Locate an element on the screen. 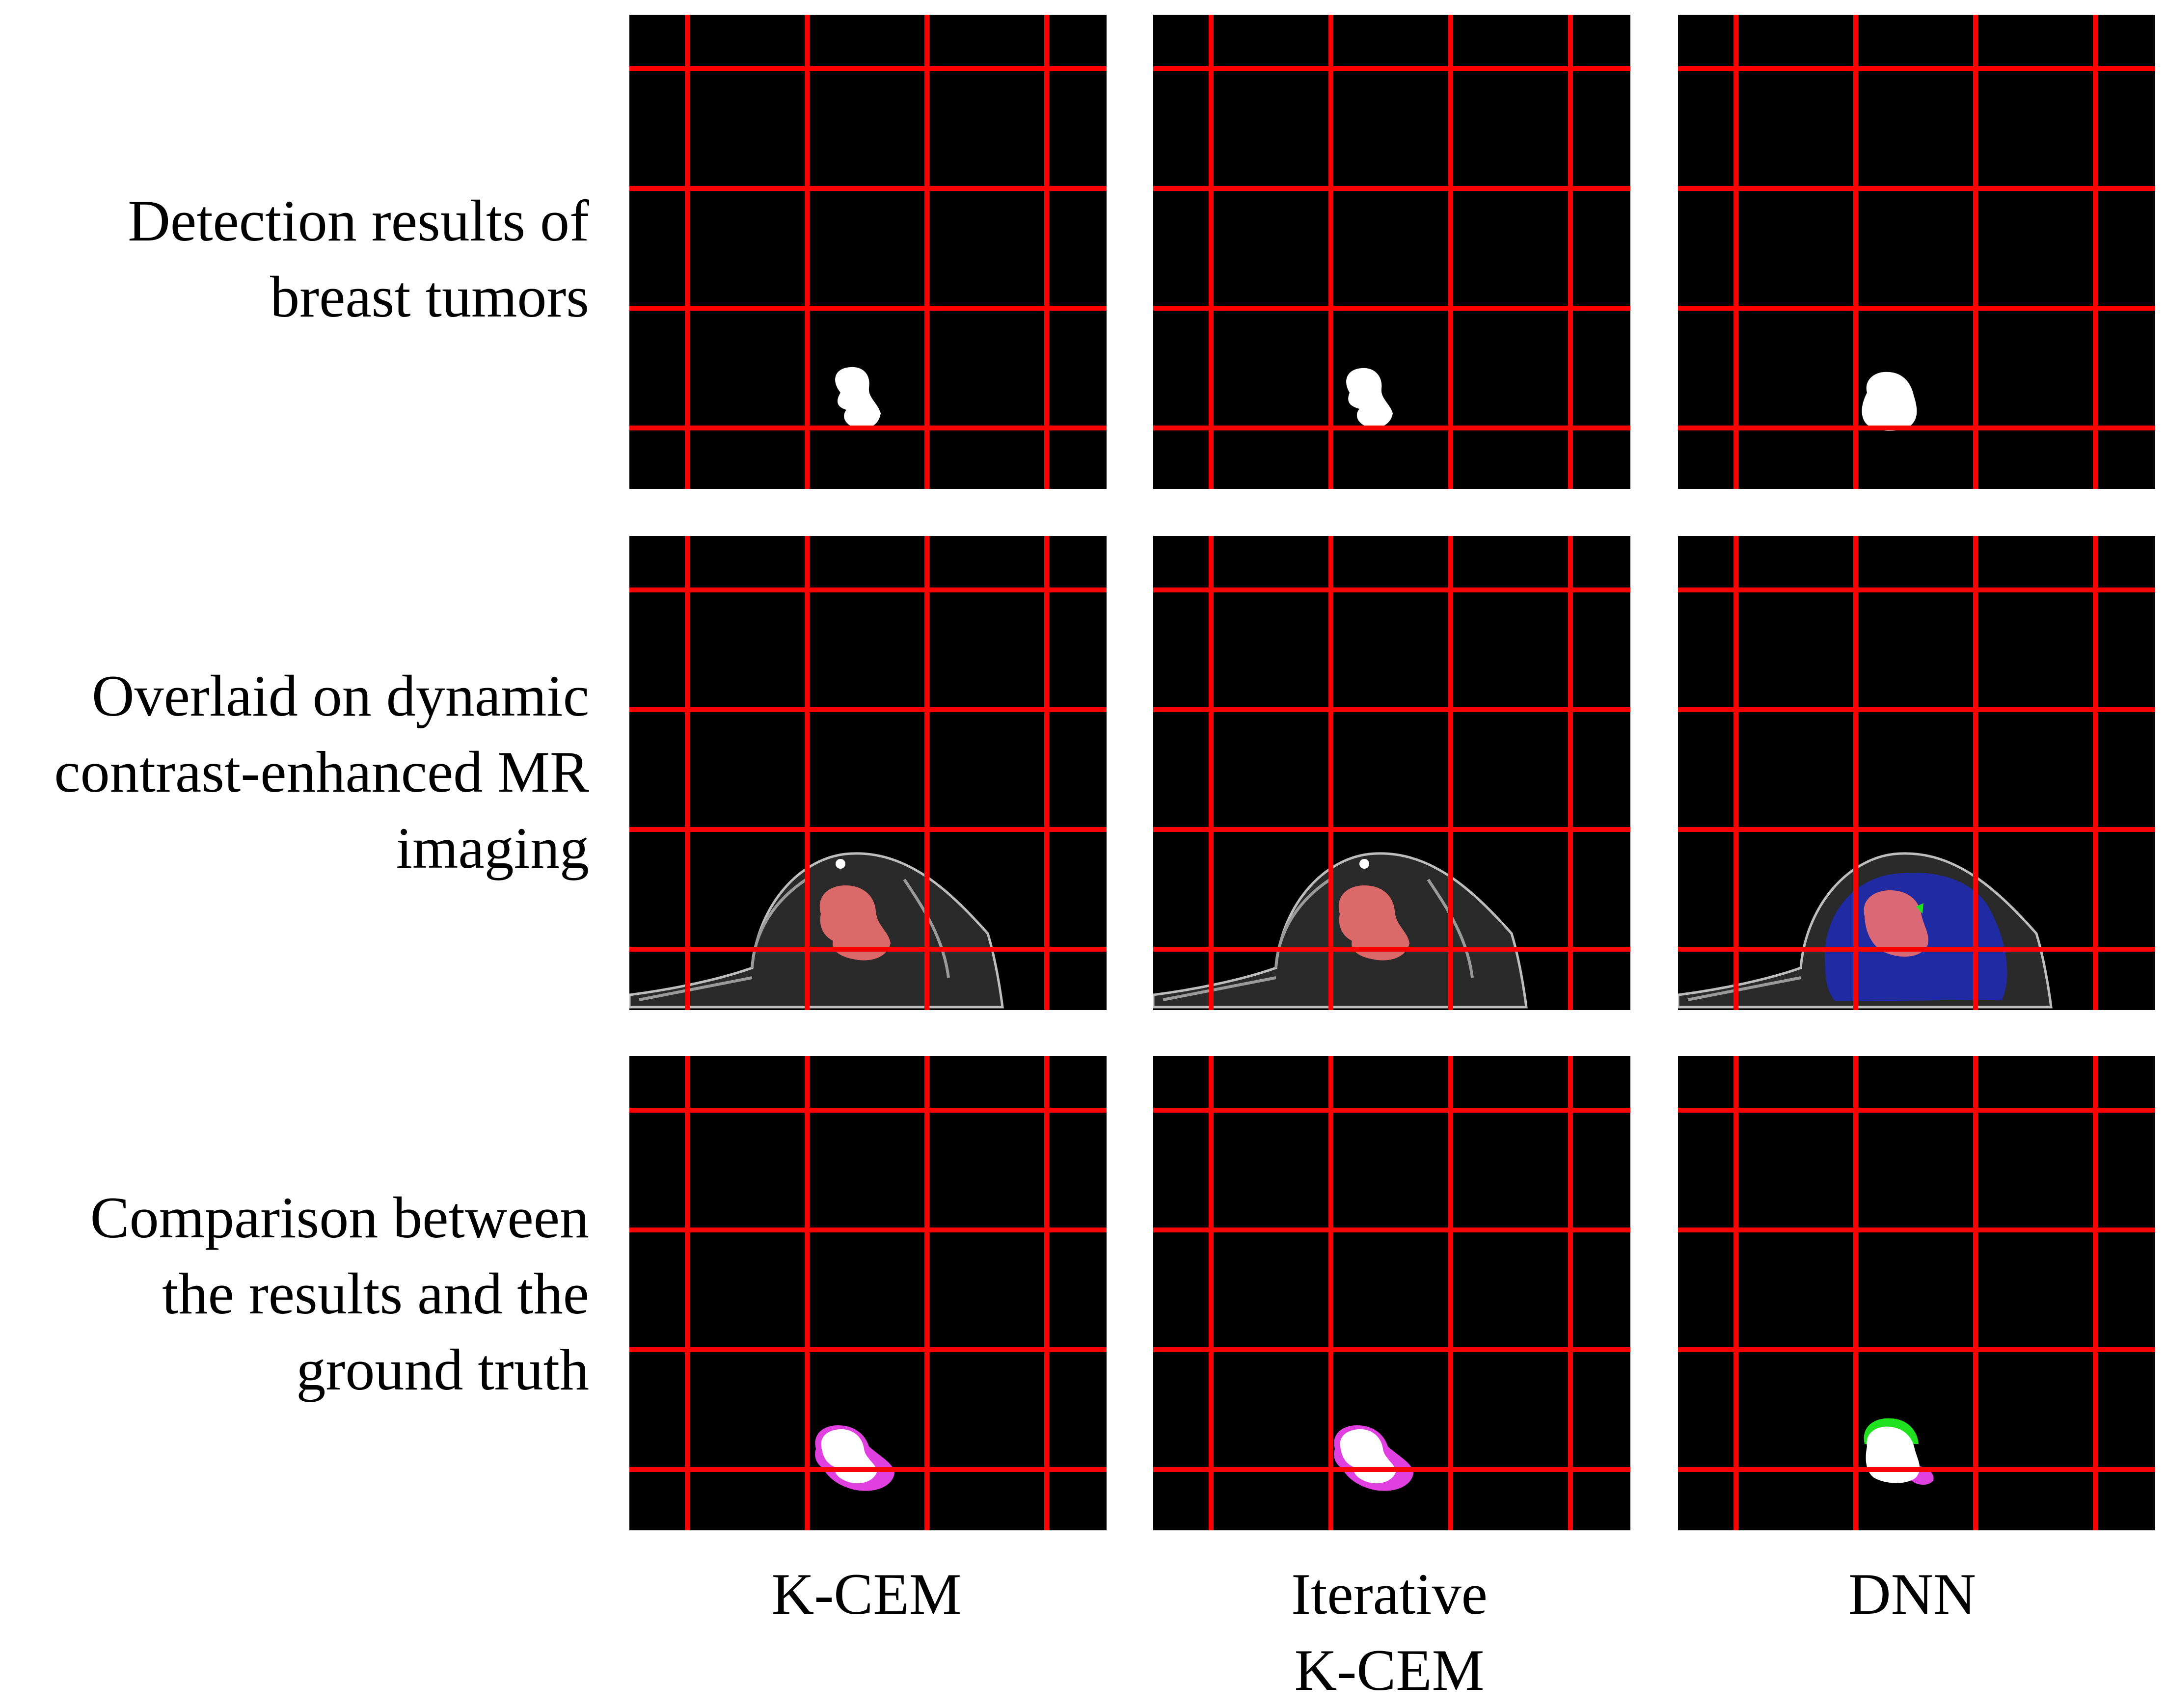  panel-overlay-iterative-kcem is located at coordinates (1391, 773).